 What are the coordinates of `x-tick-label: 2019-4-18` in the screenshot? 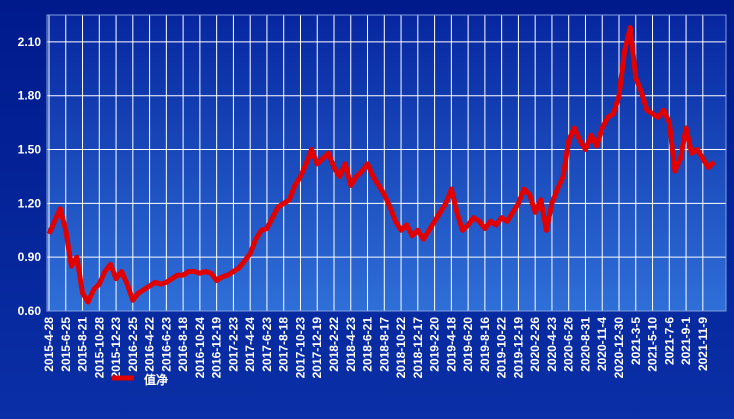 It's located at (451, 344).